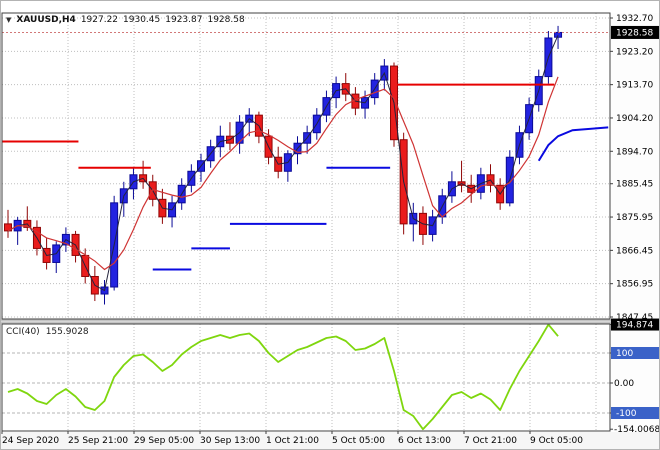 This screenshot has width=660, height=450. Describe the element at coordinates (306, 383) in the screenshot. I see `cci-level-lines` at that location.